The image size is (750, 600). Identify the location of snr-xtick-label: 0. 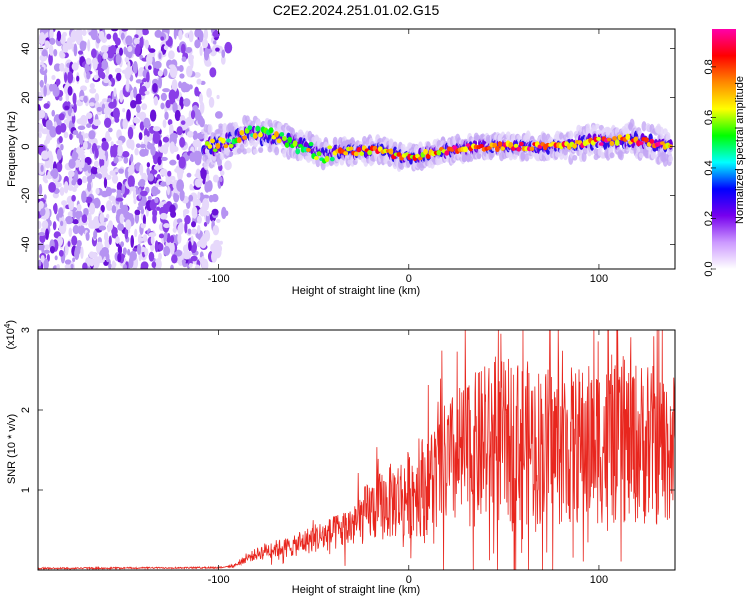
(409, 580).